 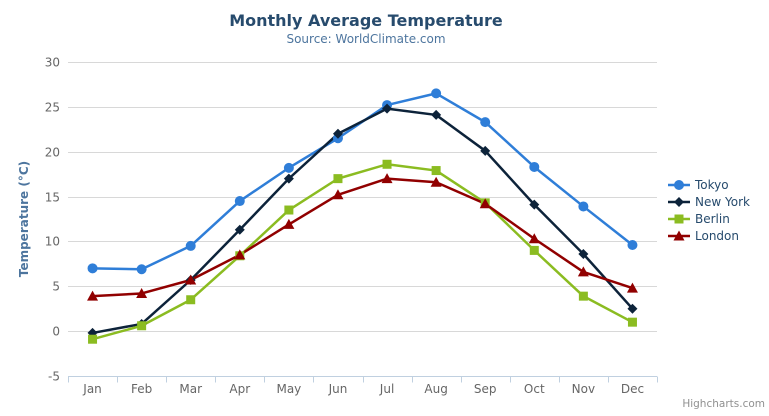 What do you see at coordinates (54, 377) in the screenshot?
I see `y-axis-label: -5` at bounding box center [54, 377].